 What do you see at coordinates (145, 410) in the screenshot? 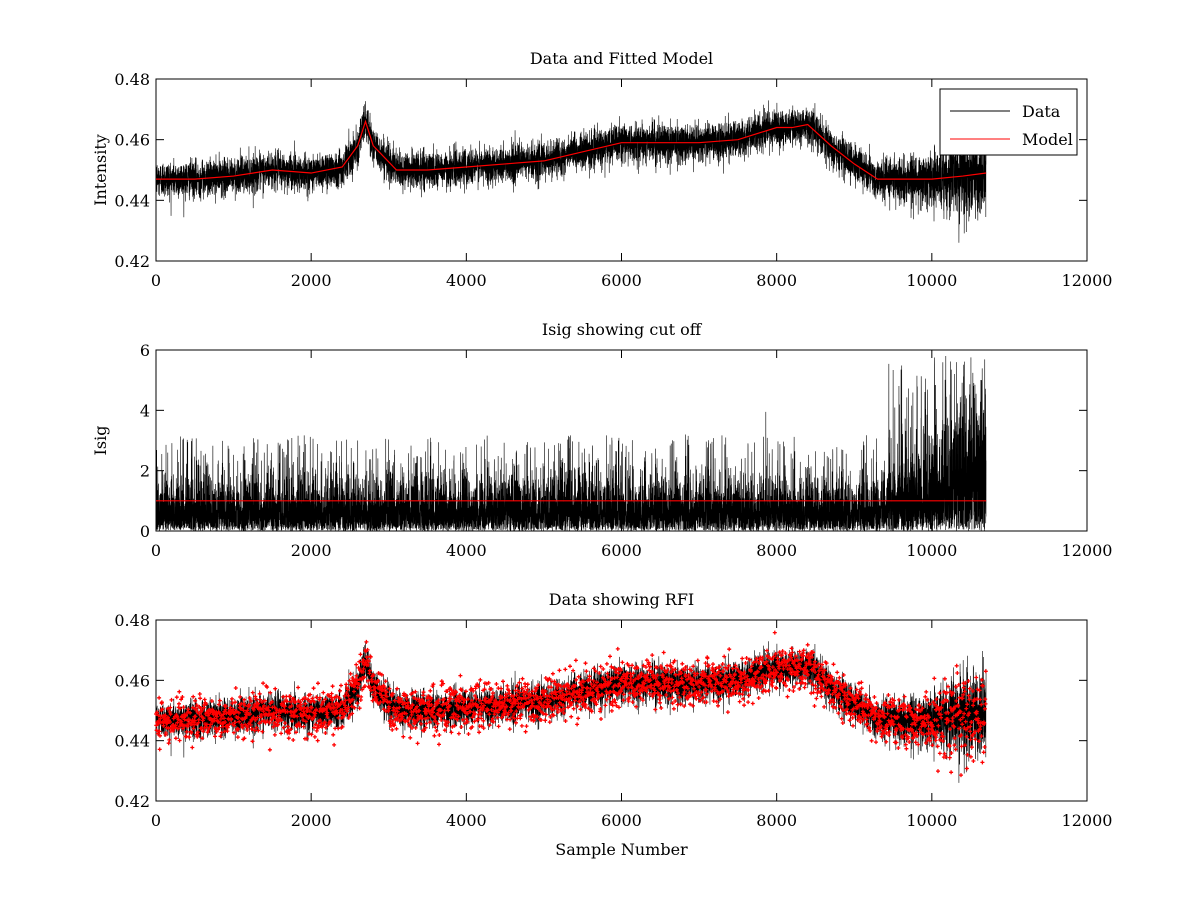
I see `y-tick-label: 4` at bounding box center [145, 410].